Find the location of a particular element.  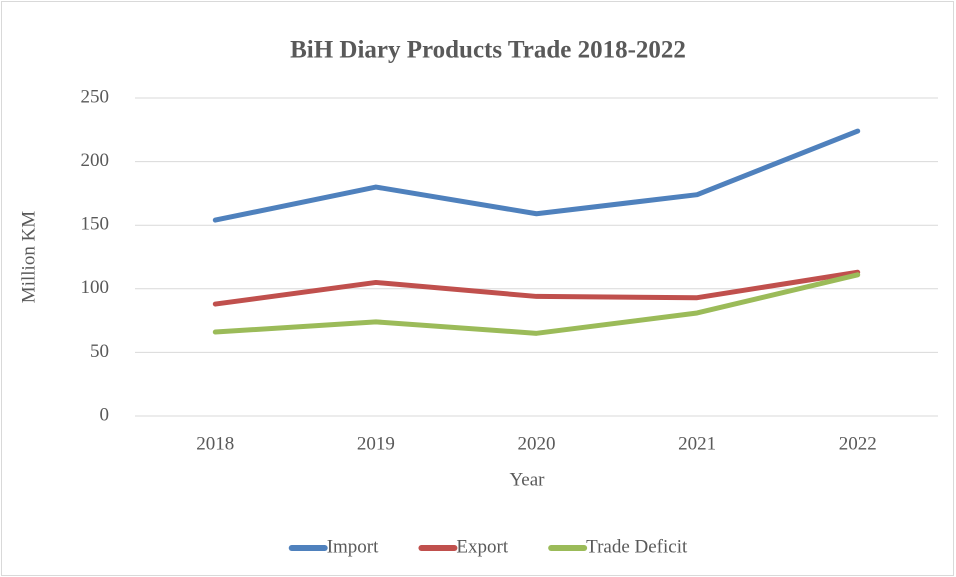

y-tick-label: 0 is located at coordinates (105, 414).